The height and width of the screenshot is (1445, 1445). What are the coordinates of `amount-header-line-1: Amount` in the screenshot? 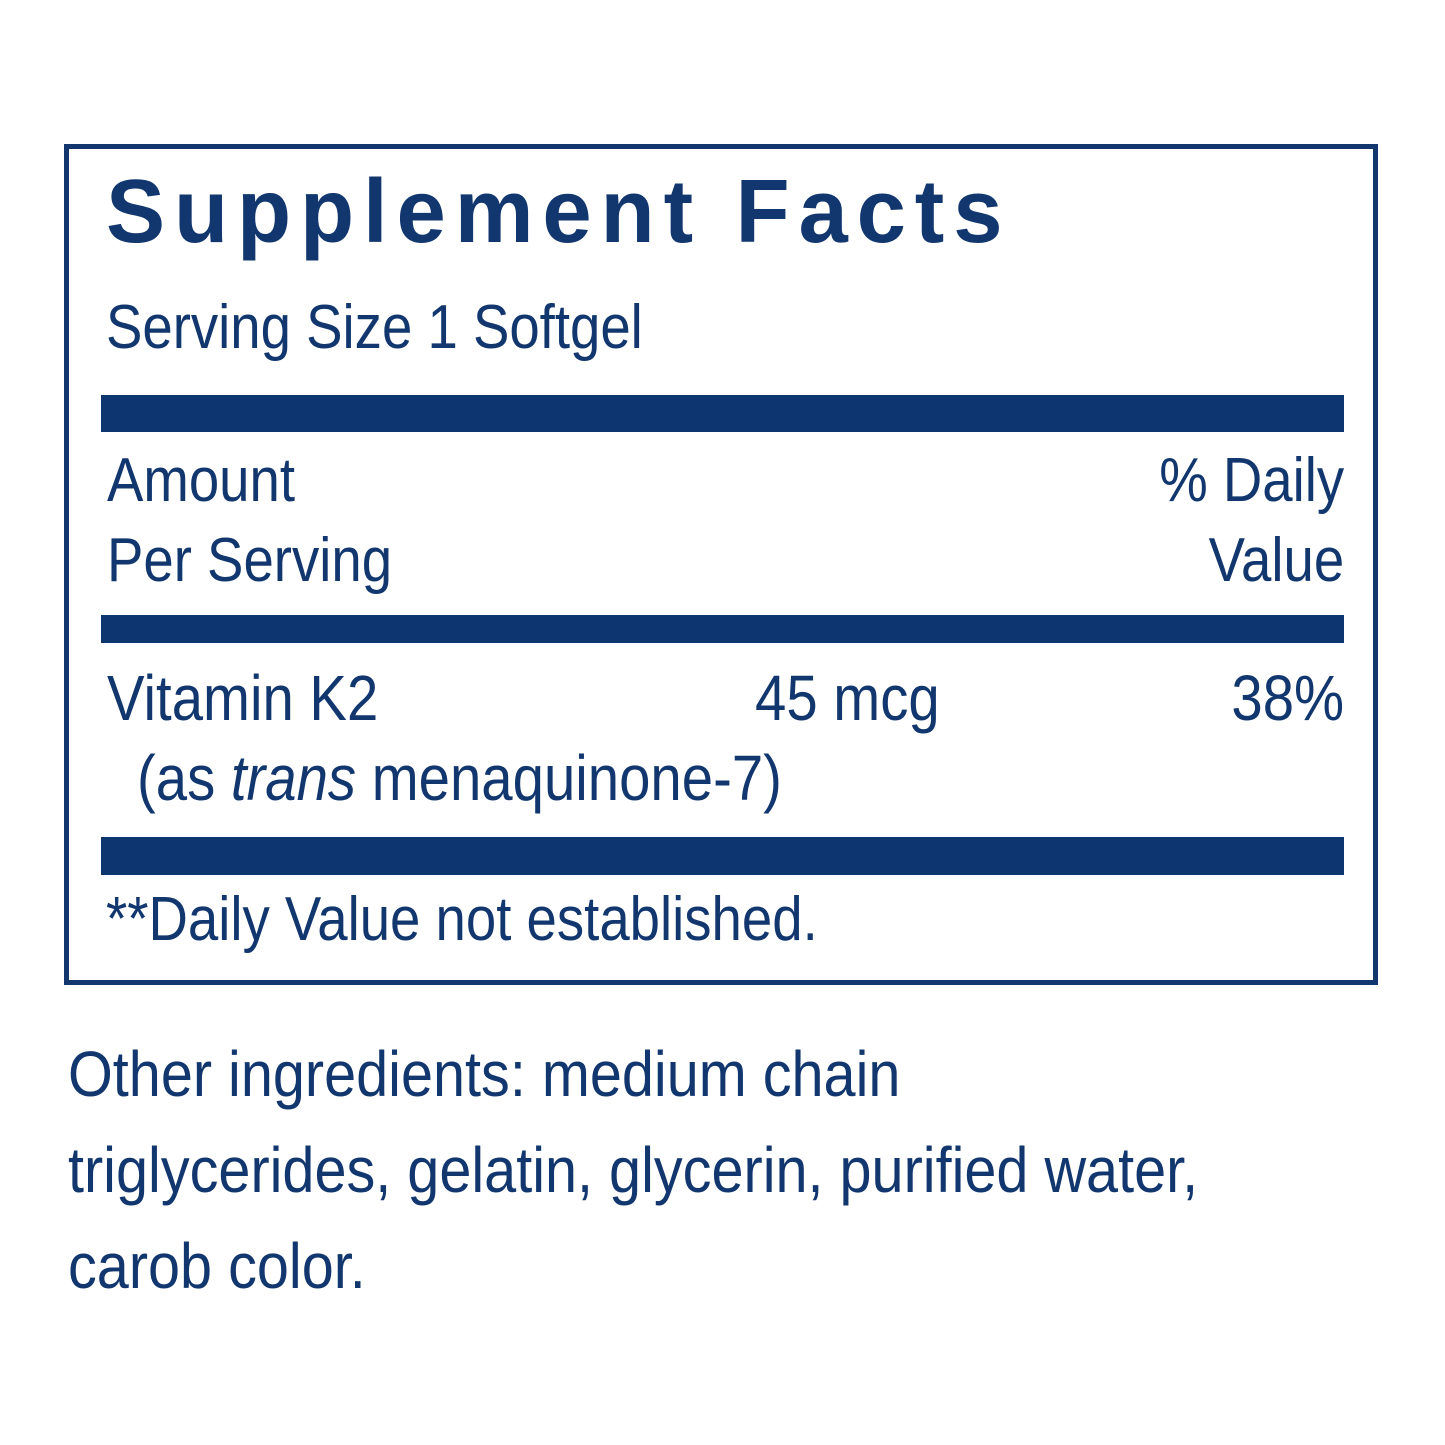 It's located at (201, 480).